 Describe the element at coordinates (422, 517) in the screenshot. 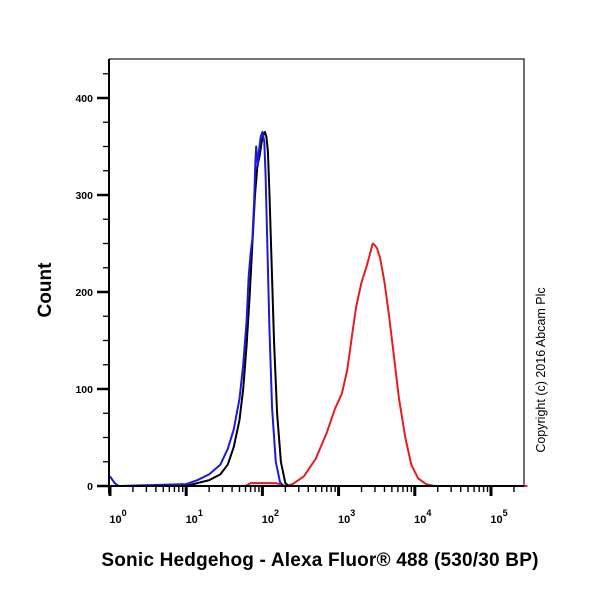

I see `x-tick-label: 10⁴` at that location.